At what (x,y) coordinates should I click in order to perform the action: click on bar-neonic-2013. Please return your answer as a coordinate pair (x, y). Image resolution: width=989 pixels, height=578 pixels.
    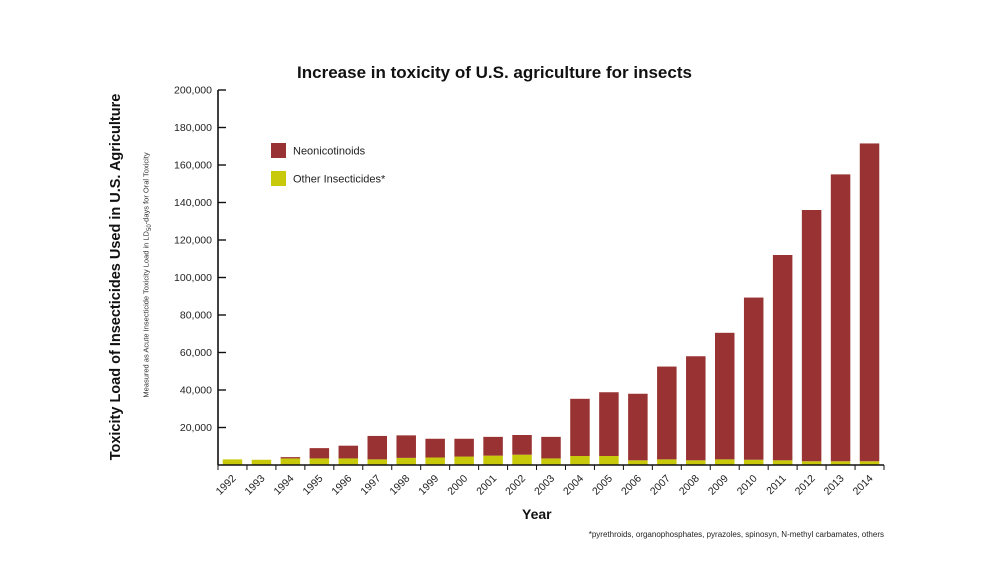
    Looking at the image, I should click on (840, 318).